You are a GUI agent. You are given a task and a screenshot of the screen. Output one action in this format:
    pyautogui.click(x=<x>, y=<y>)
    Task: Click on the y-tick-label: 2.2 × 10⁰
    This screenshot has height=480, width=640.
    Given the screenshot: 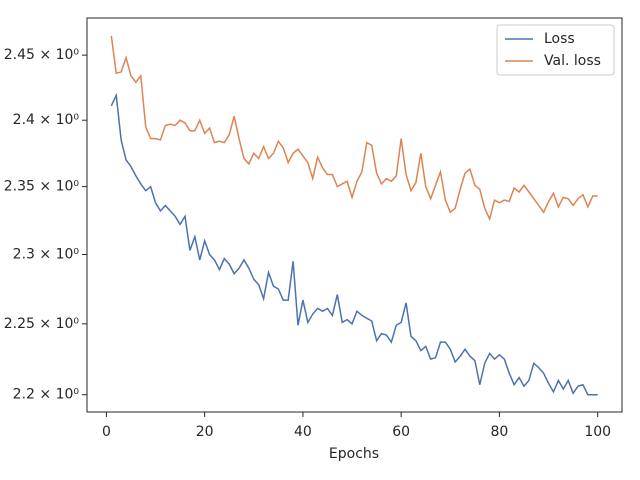 What is the action you would take?
    pyautogui.click(x=46, y=395)
    